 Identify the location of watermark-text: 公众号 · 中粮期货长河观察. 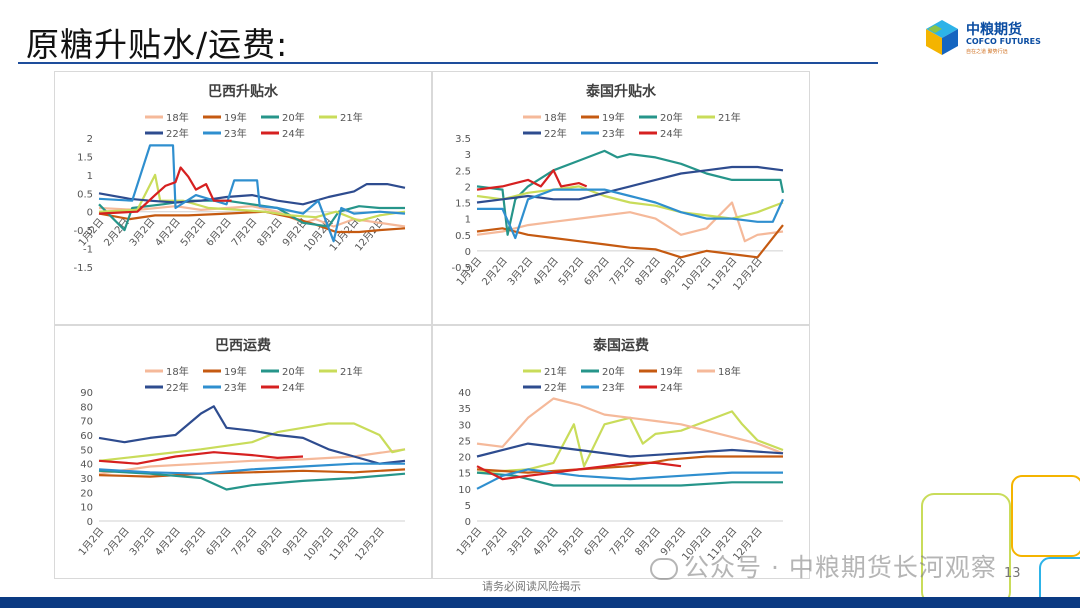
(840, 567).